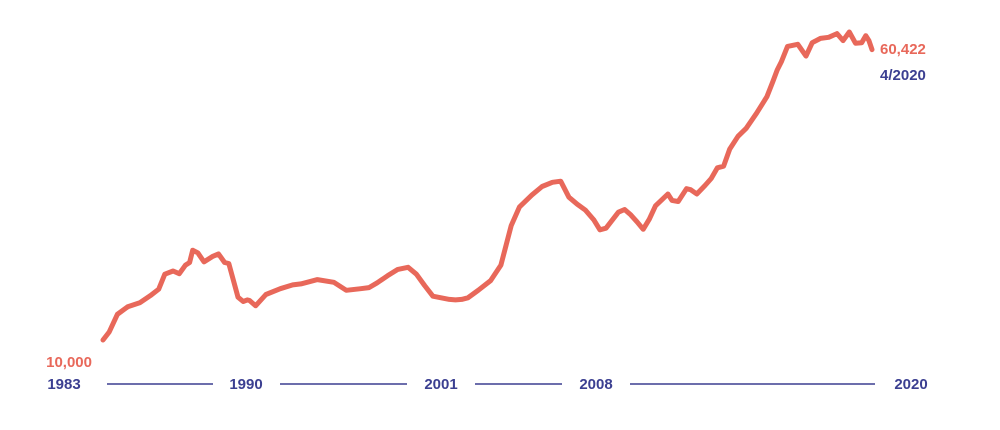  What do you see at coordinates (245, 384) in the screenshot?
I see `xaxis-label-1990: 1990` at bounding box center [245, 384].